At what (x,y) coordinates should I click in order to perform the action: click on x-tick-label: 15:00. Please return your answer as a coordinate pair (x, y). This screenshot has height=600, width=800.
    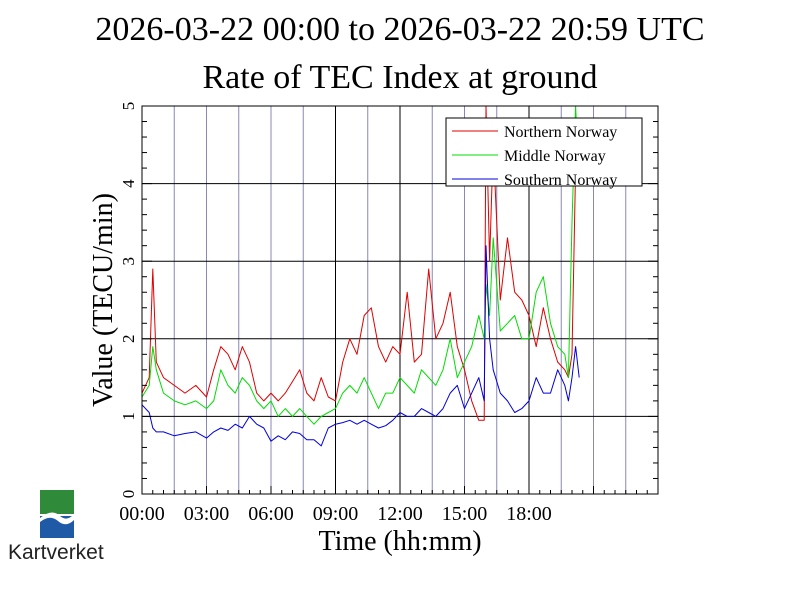
    Looking at the image, I should click on (465, 514).